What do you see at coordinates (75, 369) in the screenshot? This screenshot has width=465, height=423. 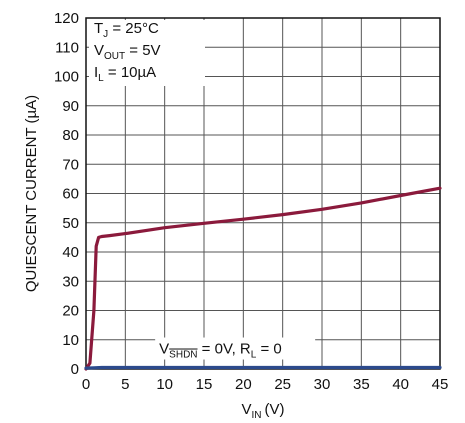 I see `y-tick-label: 0` at bounding box center [75, 369].